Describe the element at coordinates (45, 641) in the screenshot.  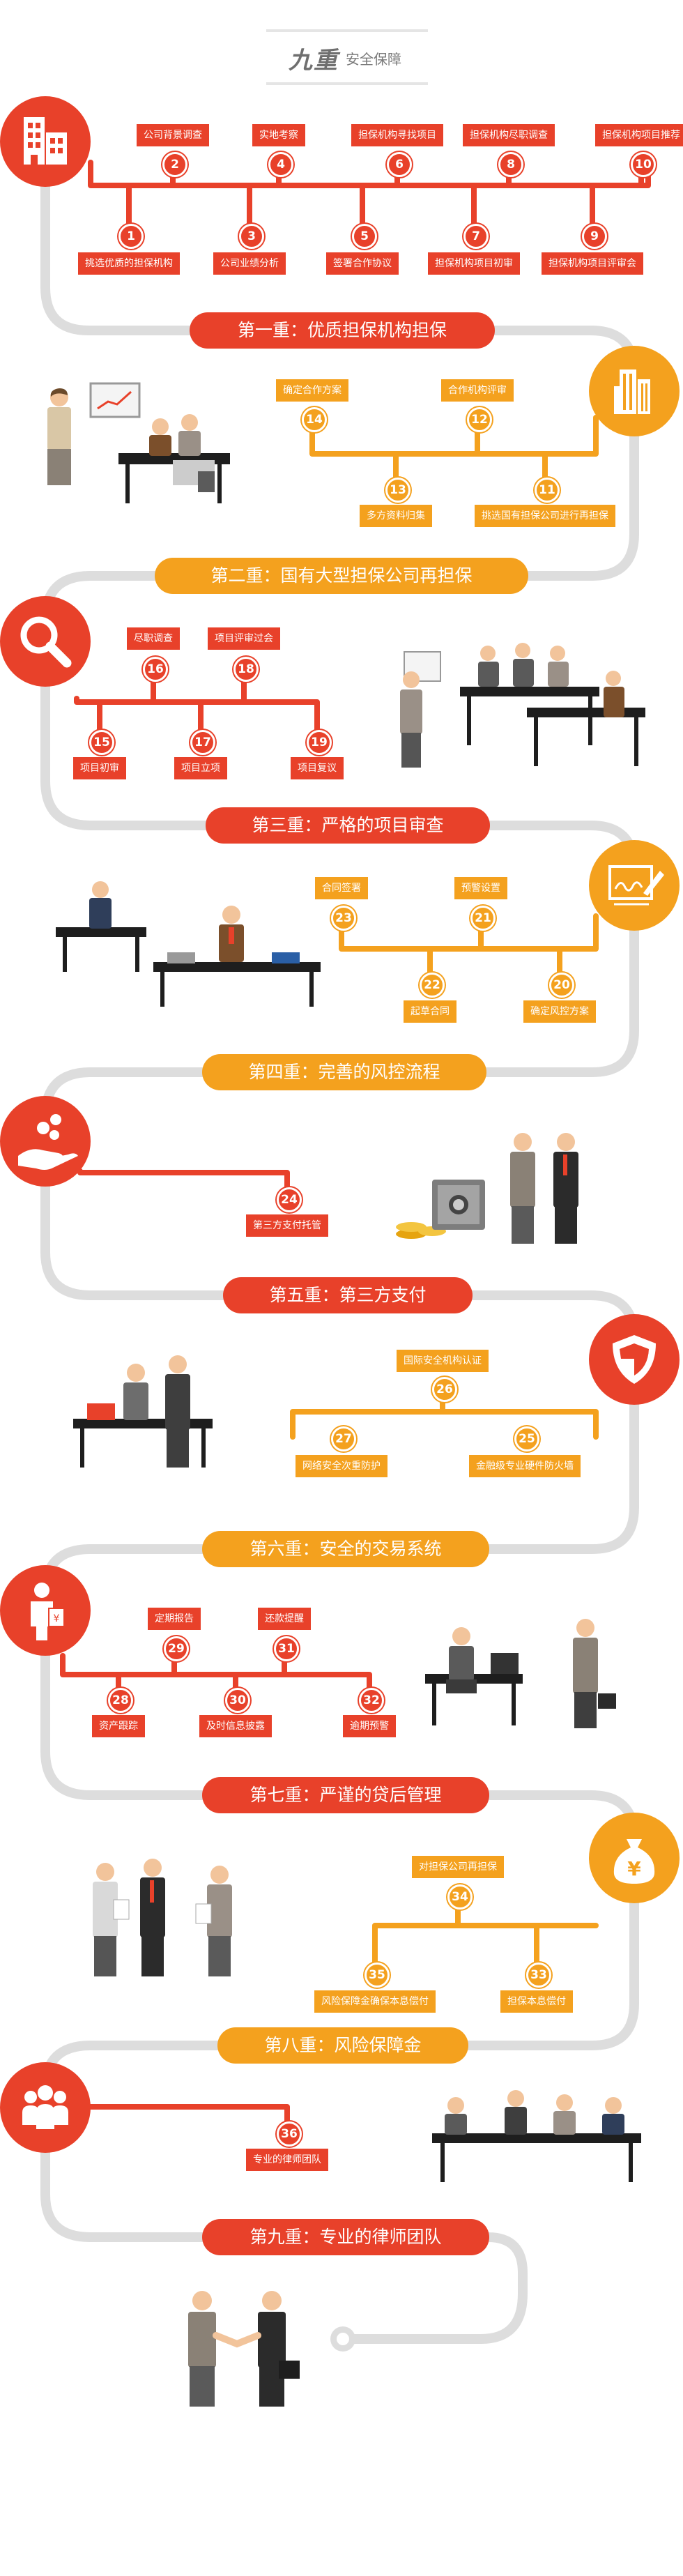
I see `magnifier-icon` at that location.